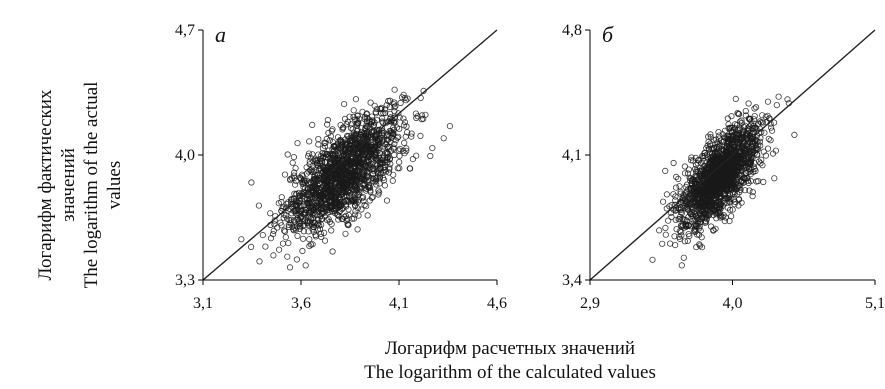 Image resolution: width=885 pixels, height=389 pixels. I want to click on x-axis-label-line1: Логарифм расчетных значений, so click(510, 348).